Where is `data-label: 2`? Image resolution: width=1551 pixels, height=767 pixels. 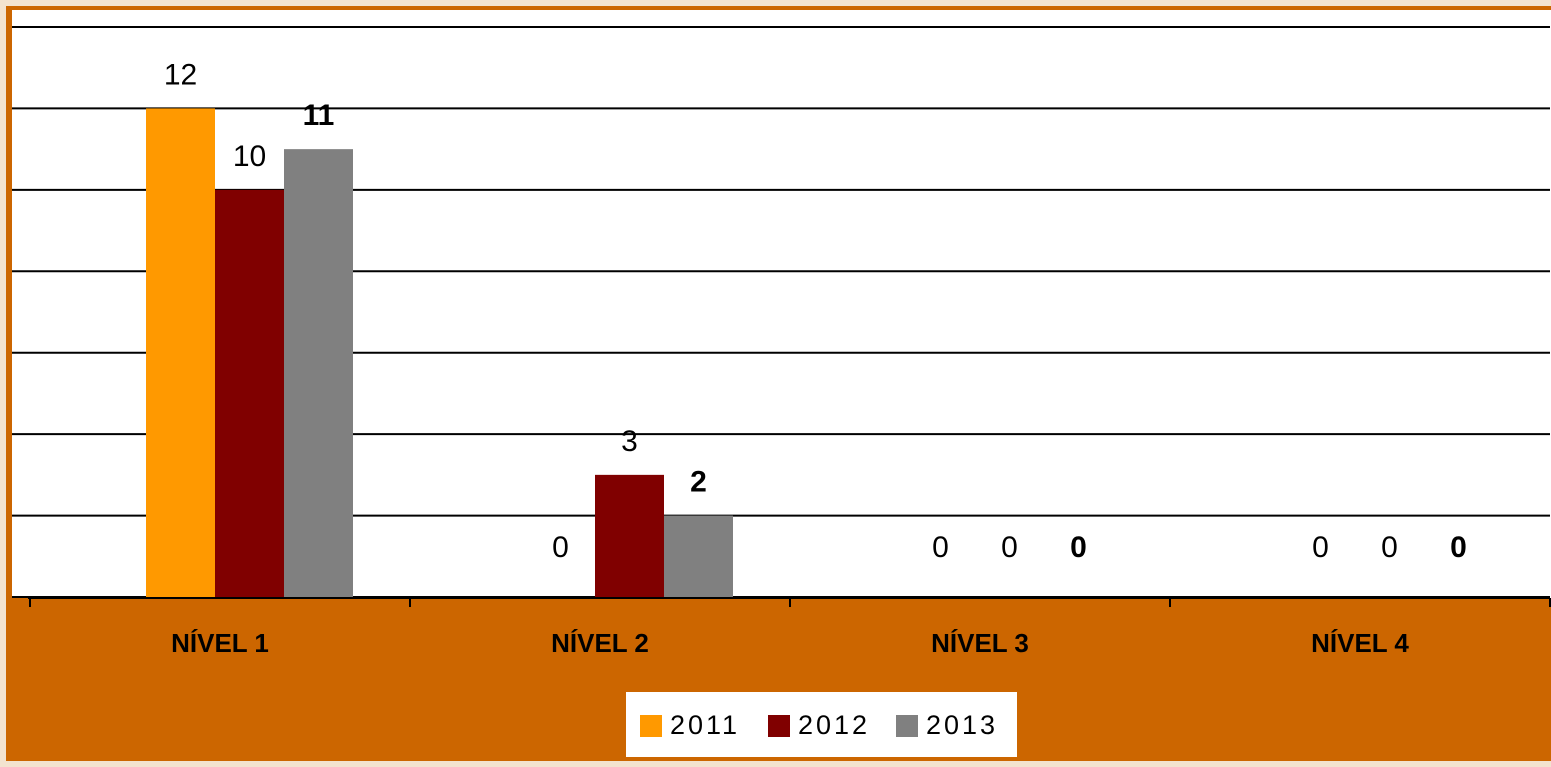 data-label: 2 is located at coordinates (698, 481).